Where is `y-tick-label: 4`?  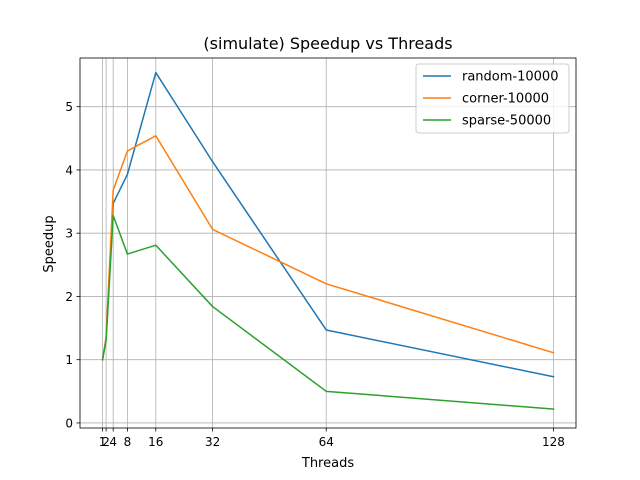 y-tick-label: 4 is located at coordinates (69, 170).